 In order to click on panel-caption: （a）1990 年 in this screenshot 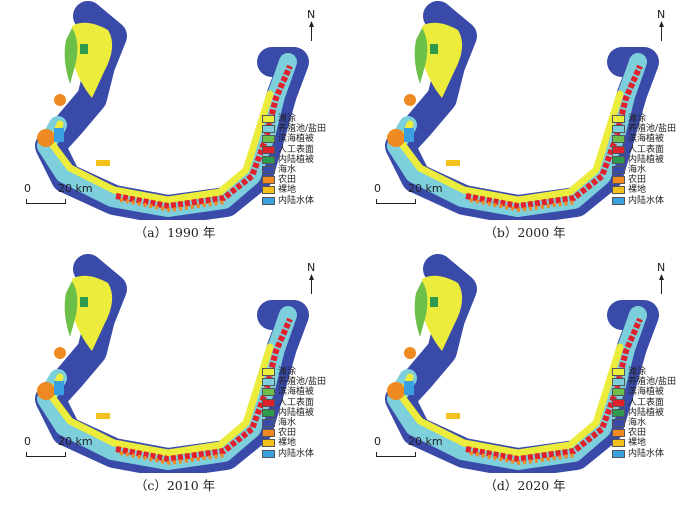, I will do `click(175, 232)`.